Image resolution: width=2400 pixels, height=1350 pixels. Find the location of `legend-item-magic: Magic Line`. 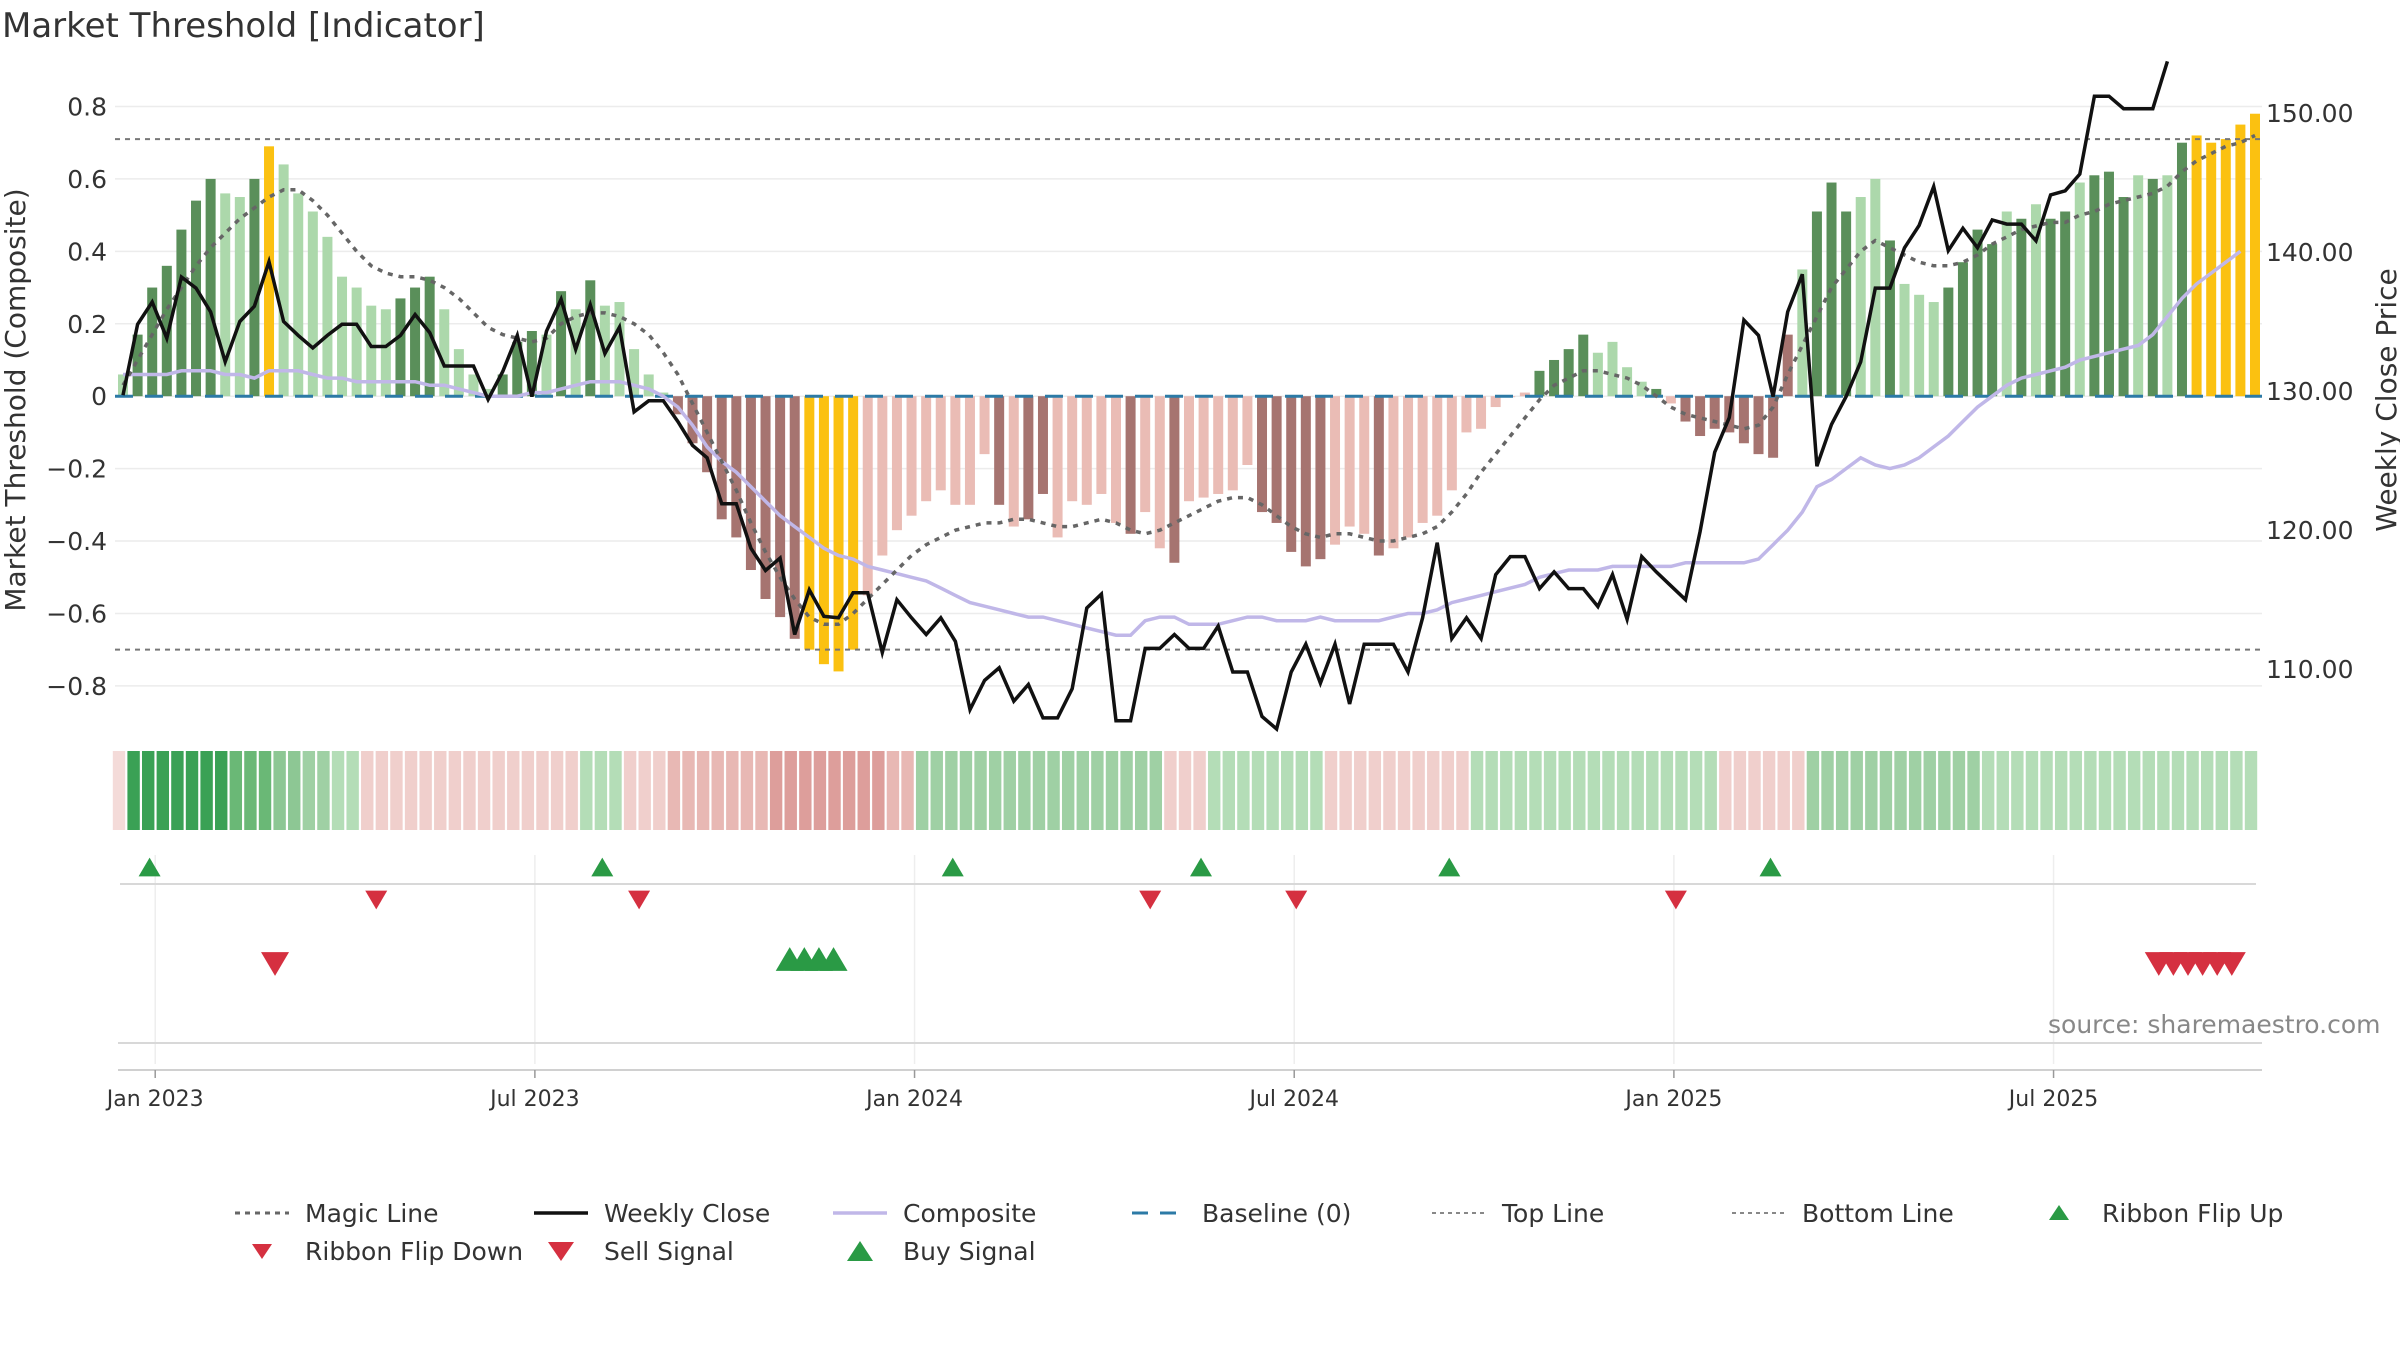

legend-item-magic: Magic Line is located at coordinates (336, 1213).